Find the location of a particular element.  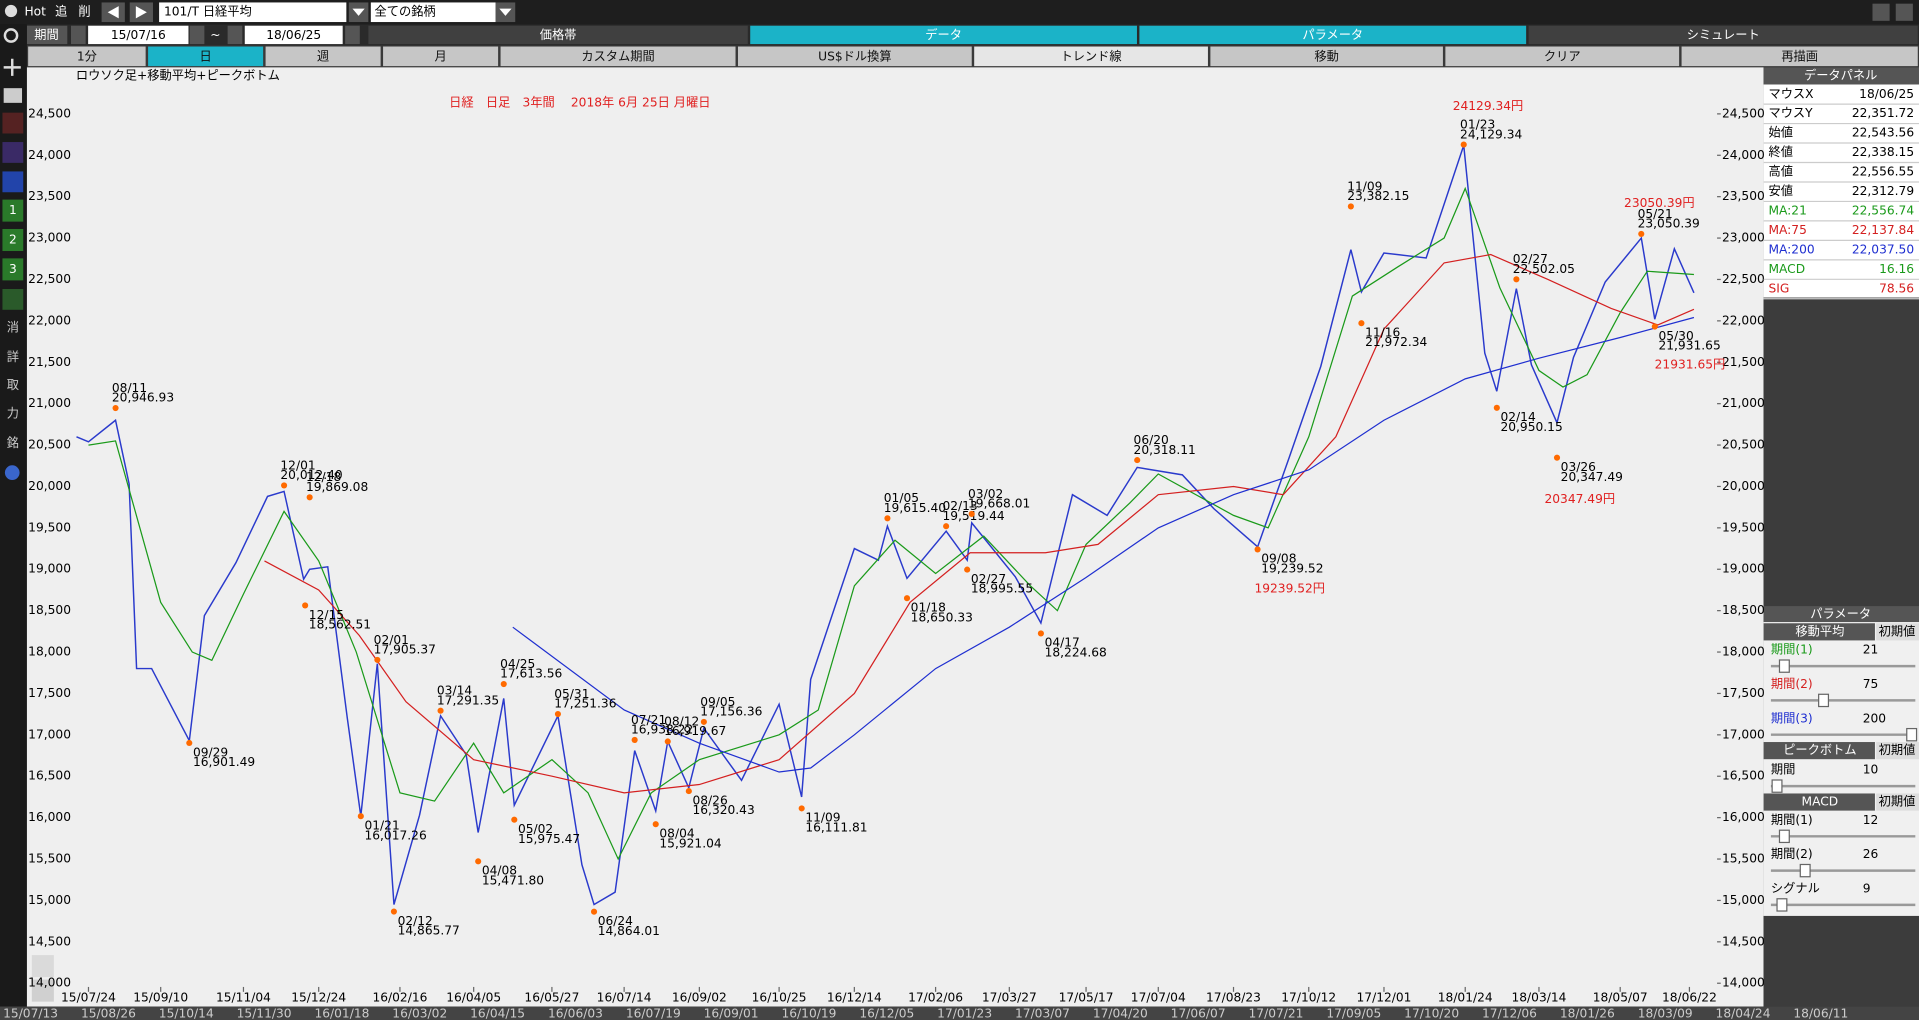

y-tick-label: 20,500 is located at coordinates (49, 445).